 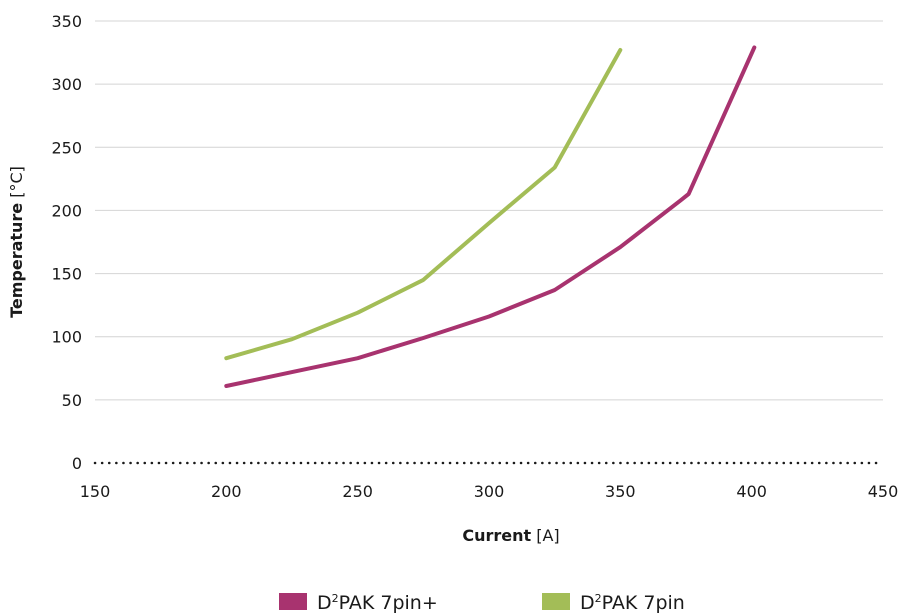 I want to click on x-axis-title: Current [A], so click(x=510, y=535).